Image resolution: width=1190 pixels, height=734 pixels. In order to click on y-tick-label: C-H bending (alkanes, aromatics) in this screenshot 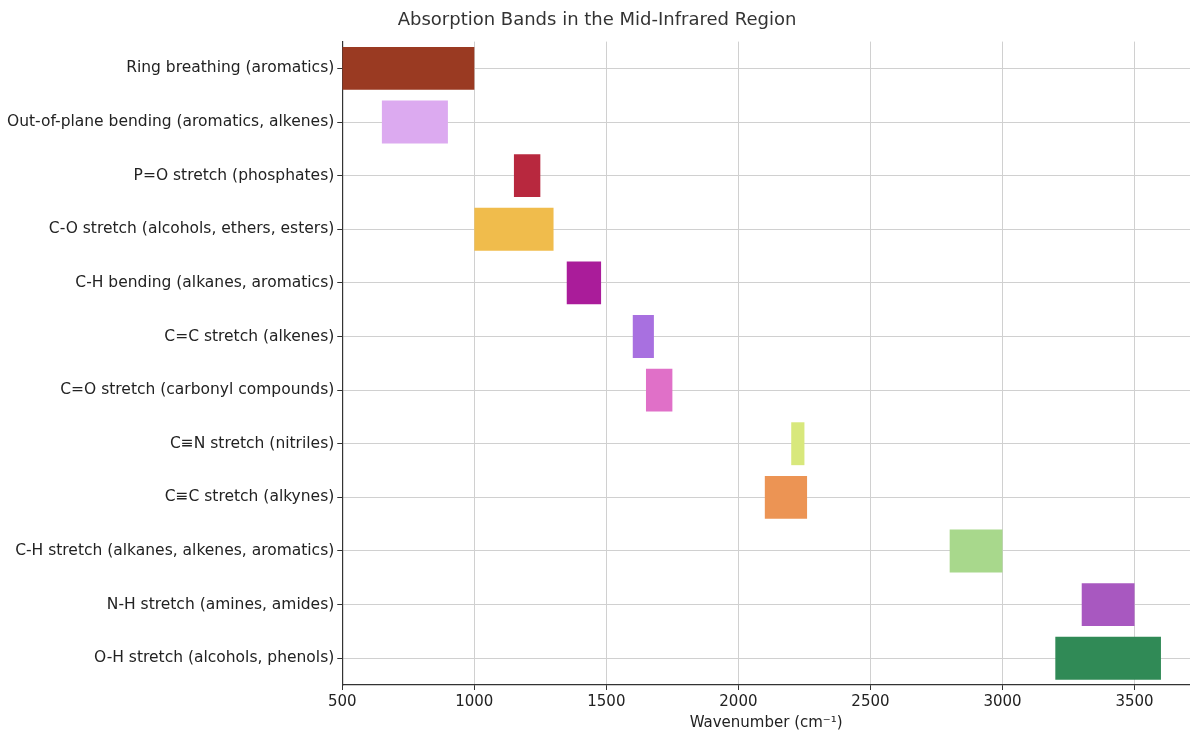, I will do `click(205, 281)`.